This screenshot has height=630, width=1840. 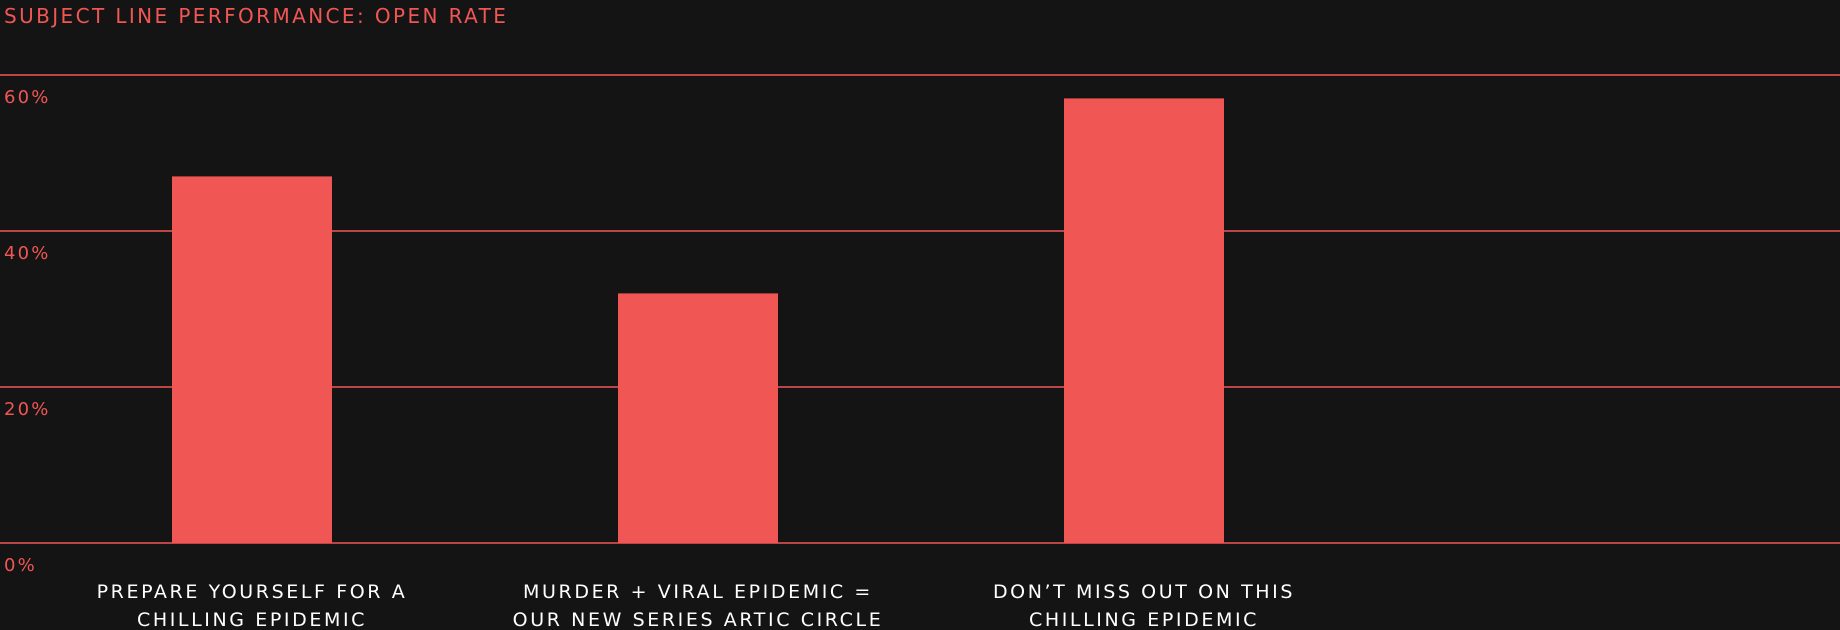 What do you see at coordinates (27, 331) in the screenshot?
I see `y-axis-tick-labels: 0% 20% 40% 60%` at bounding box center [27, 331].